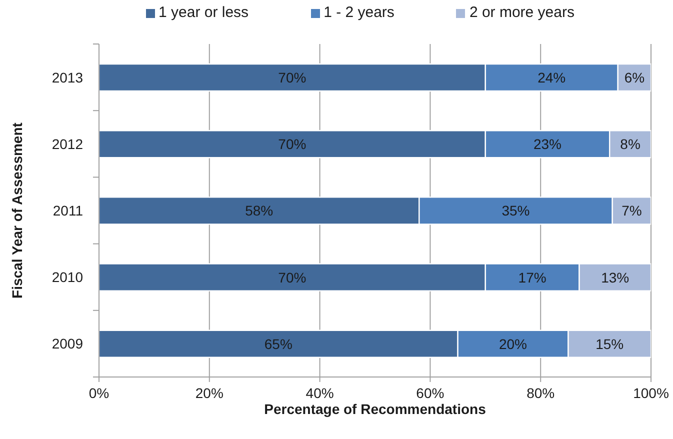  I want to click on x-tick-label: 80%, so click(540, 392).